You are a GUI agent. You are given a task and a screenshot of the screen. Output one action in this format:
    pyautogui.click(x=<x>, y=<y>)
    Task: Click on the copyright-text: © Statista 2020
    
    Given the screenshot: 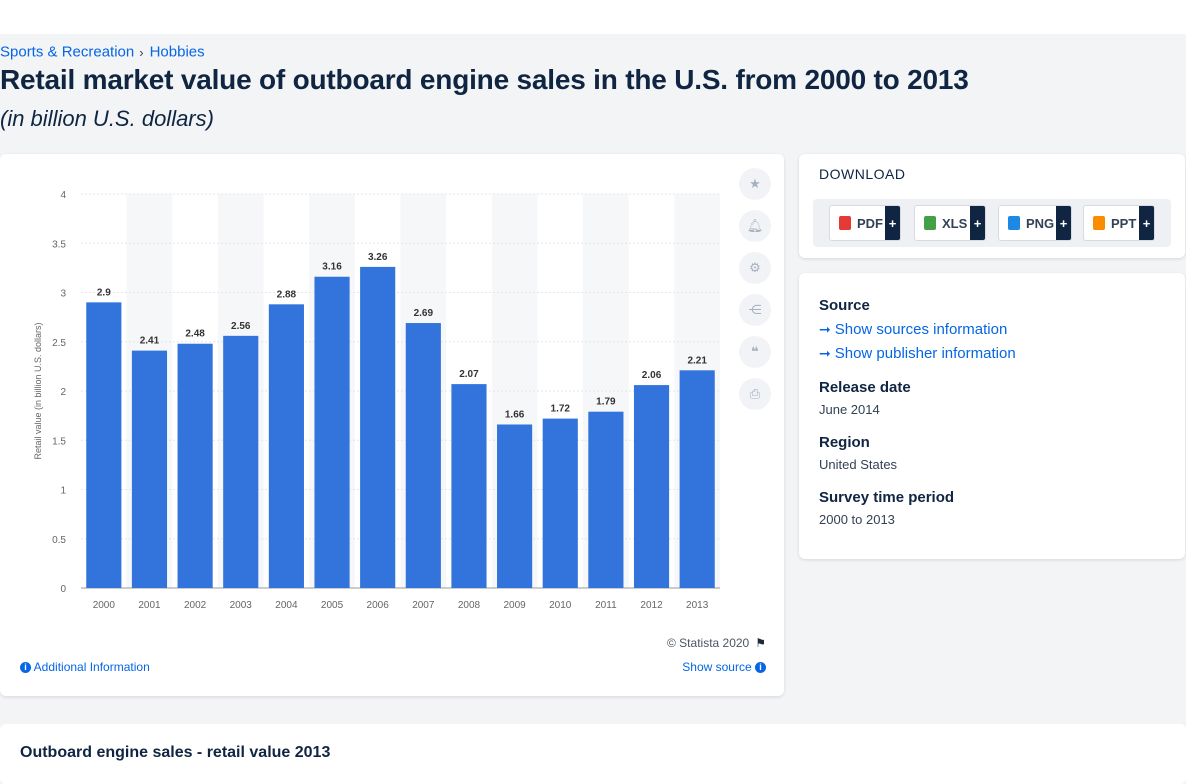 What is the action you would take?
    pyautogui.click(x=708, y=643)
    